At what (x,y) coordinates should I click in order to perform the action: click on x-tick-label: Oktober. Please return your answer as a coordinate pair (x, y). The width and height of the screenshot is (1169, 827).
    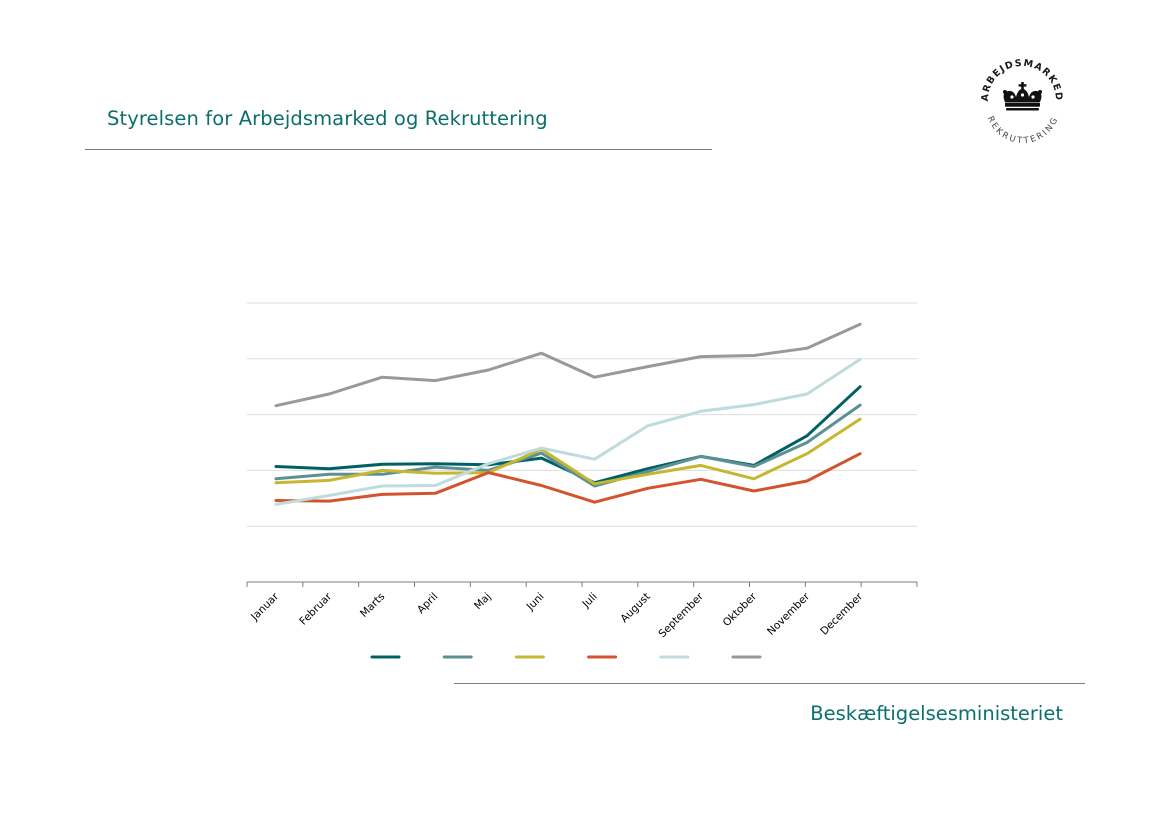
    Looking at the image, I should click on (740, 609).